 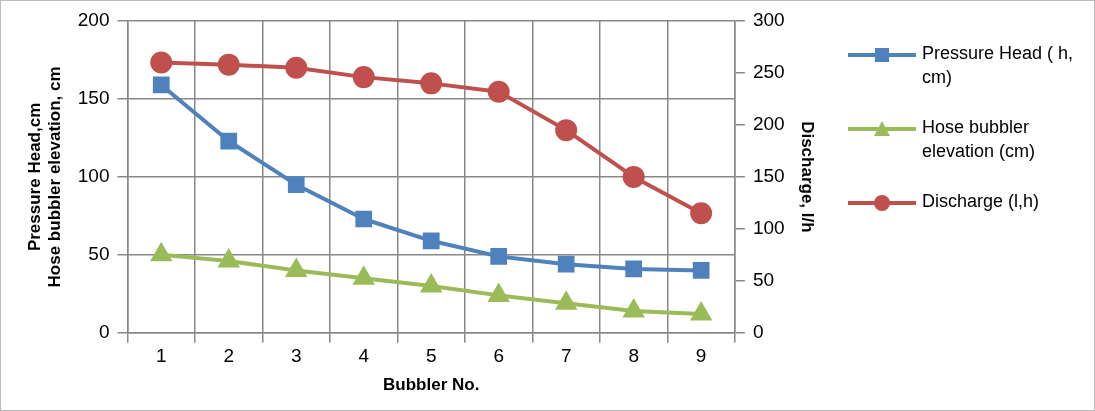 I want to click on x-tick-label: 3, so click(x=296, y=356).